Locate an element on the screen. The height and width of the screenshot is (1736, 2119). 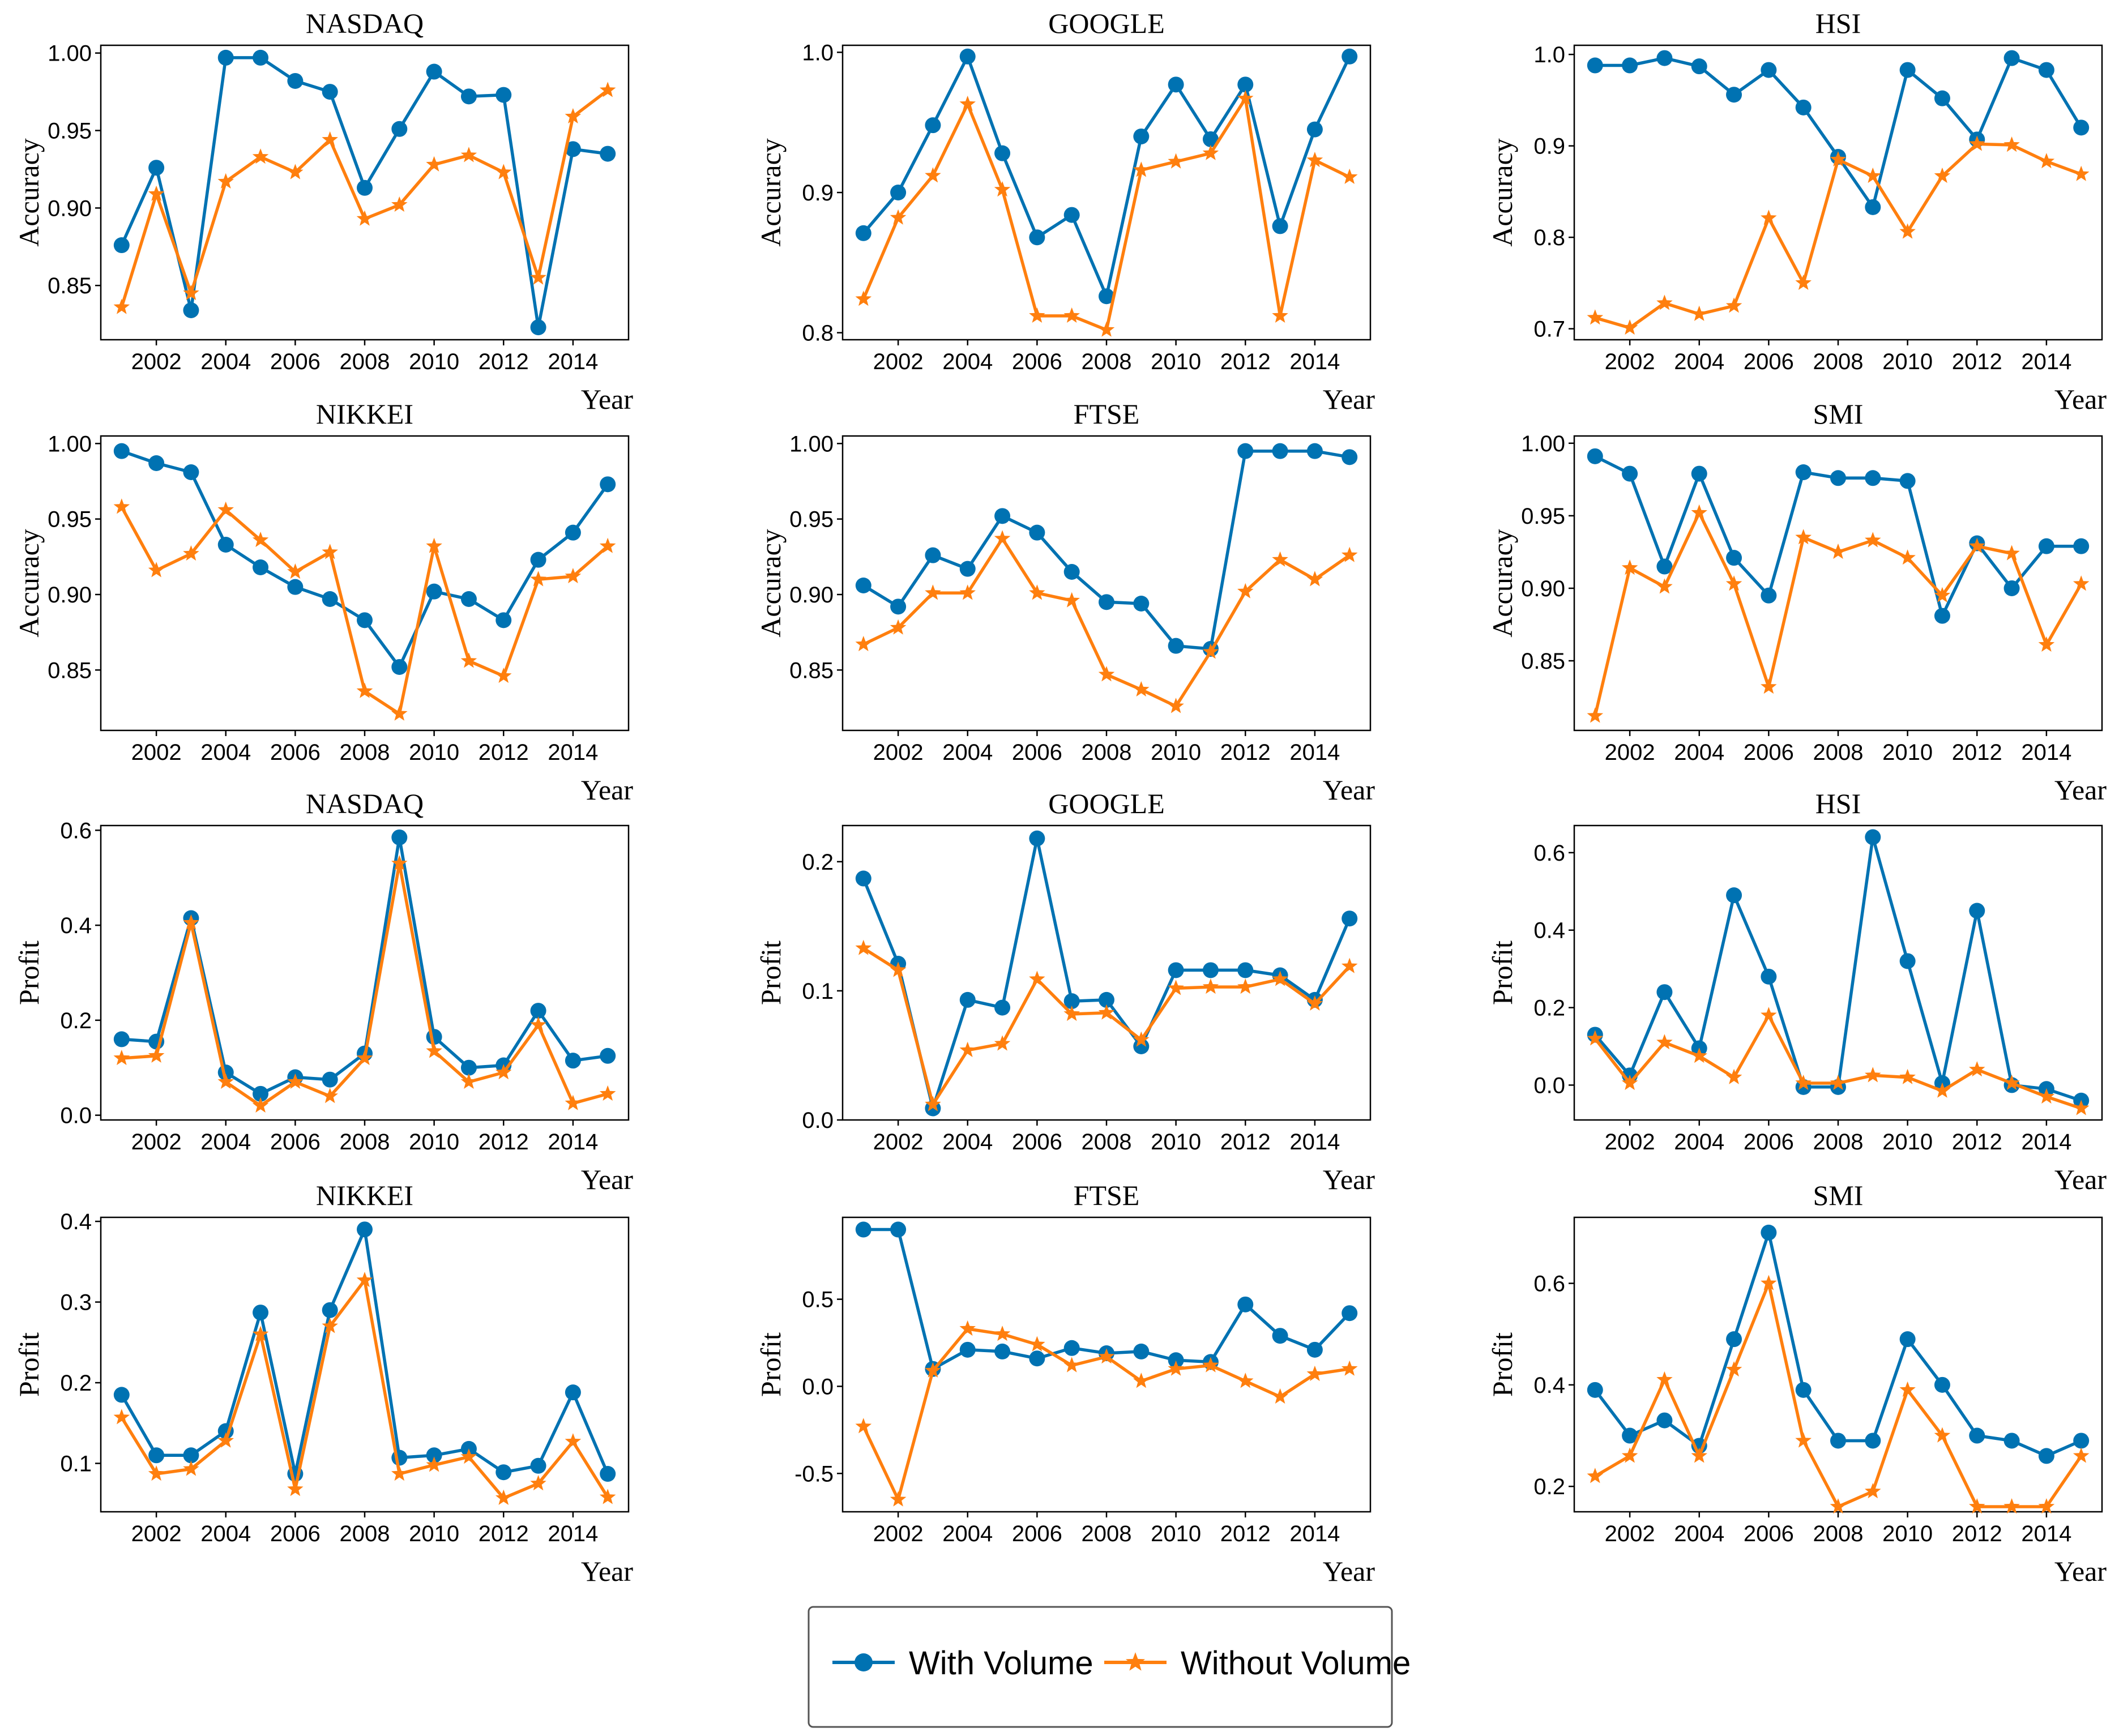
chart-title: GOOGLE is located at coordinates (1106, 803).